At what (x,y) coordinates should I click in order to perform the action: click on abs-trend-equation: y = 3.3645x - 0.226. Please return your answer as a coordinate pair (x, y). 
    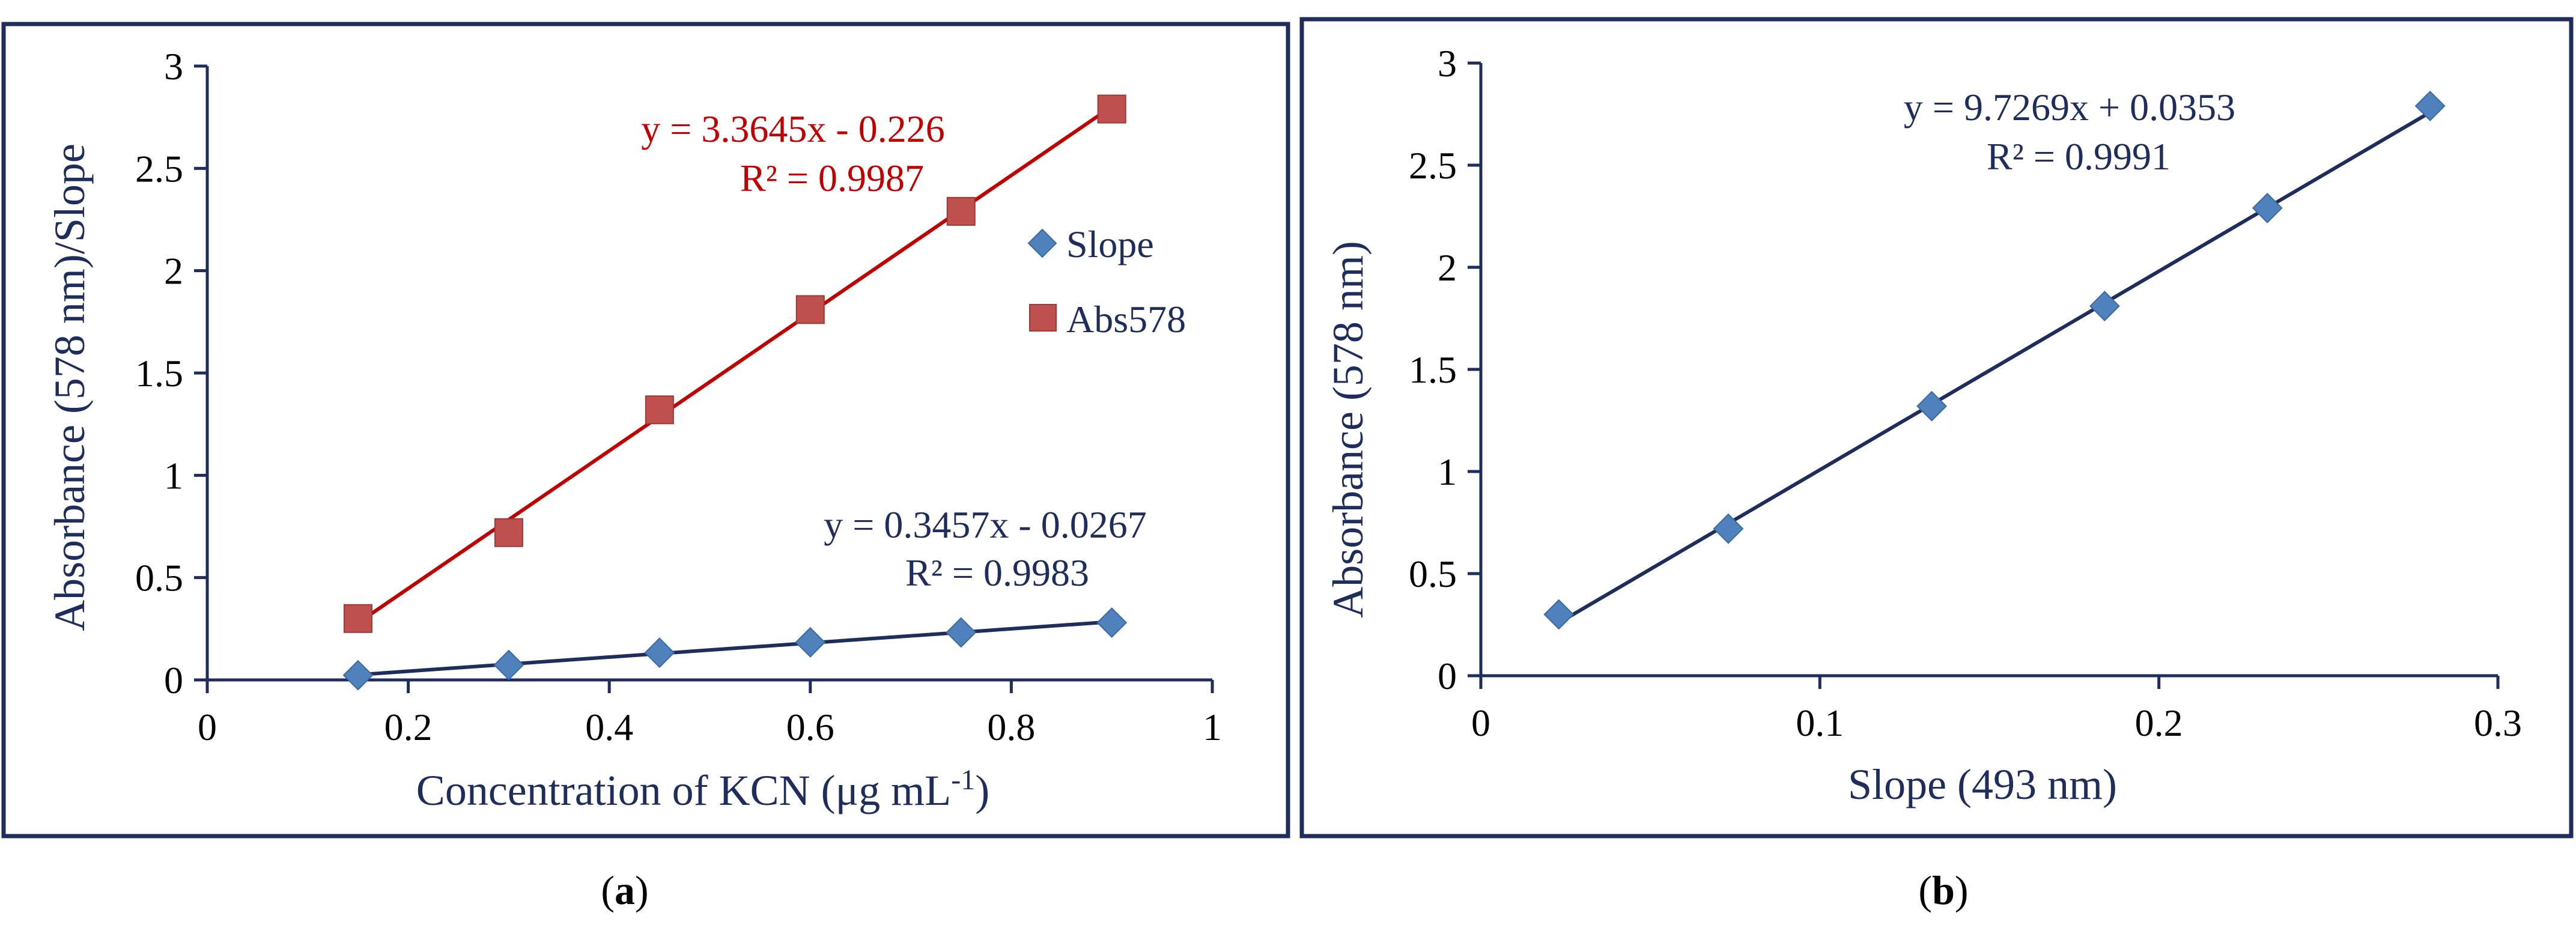
    Looking at the image, I should click on (793, 129).